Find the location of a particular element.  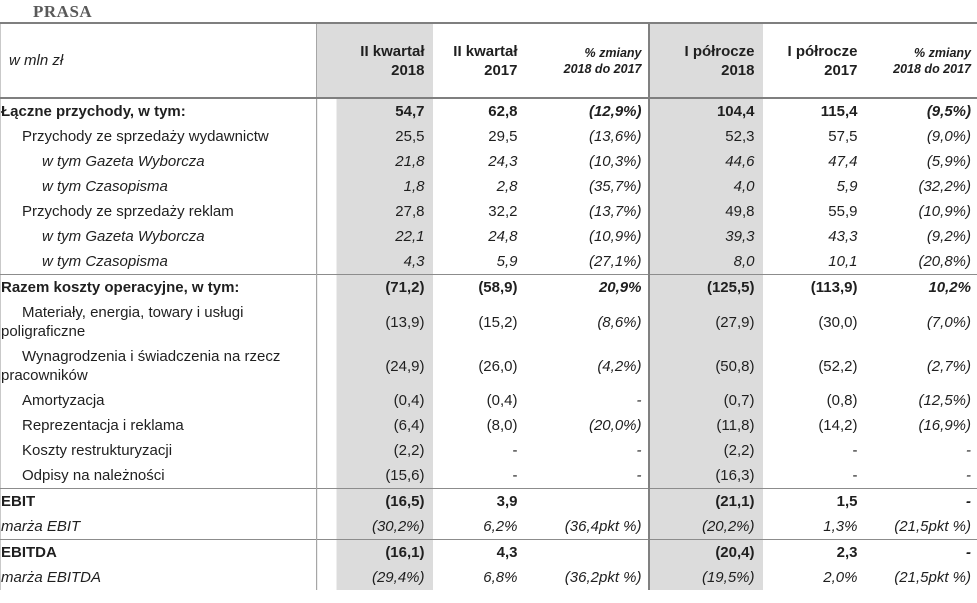

cell-change-quarter: (8,6%) is located at coordinates (619, 322).